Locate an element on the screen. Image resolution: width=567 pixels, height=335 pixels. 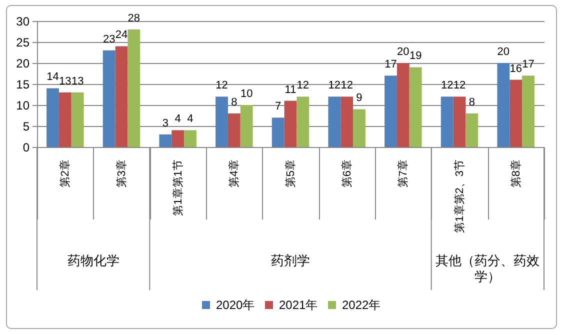
data-label: 11 is located at coordinates (290, 90).